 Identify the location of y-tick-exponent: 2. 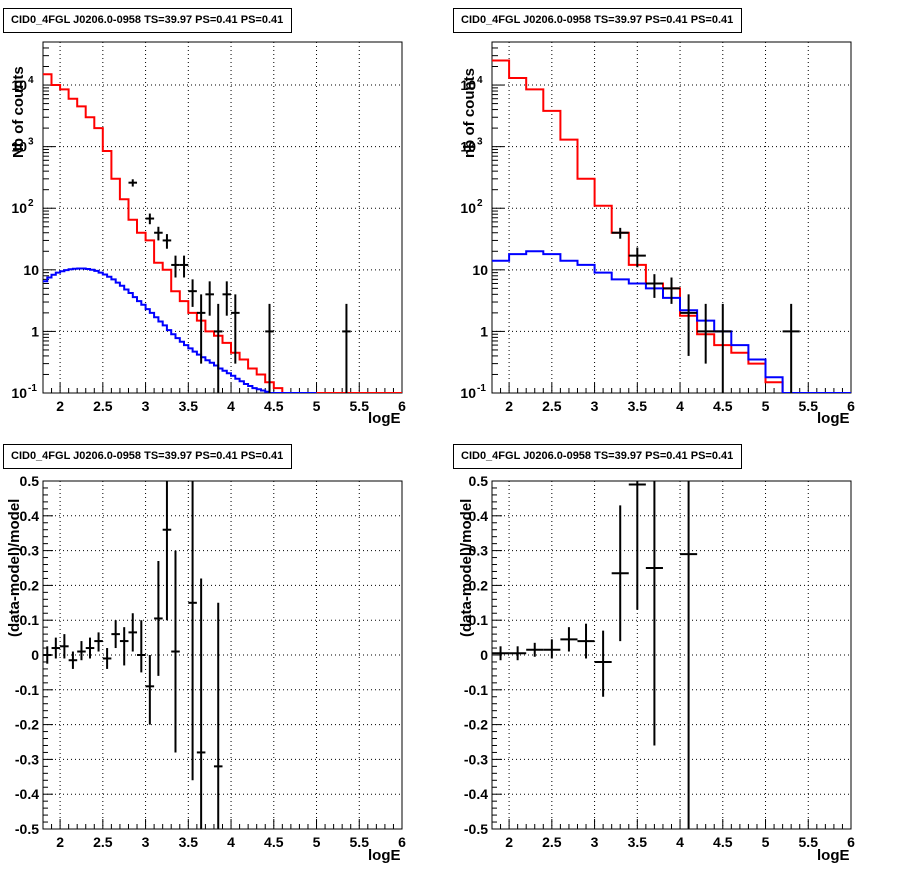
(31, 203).